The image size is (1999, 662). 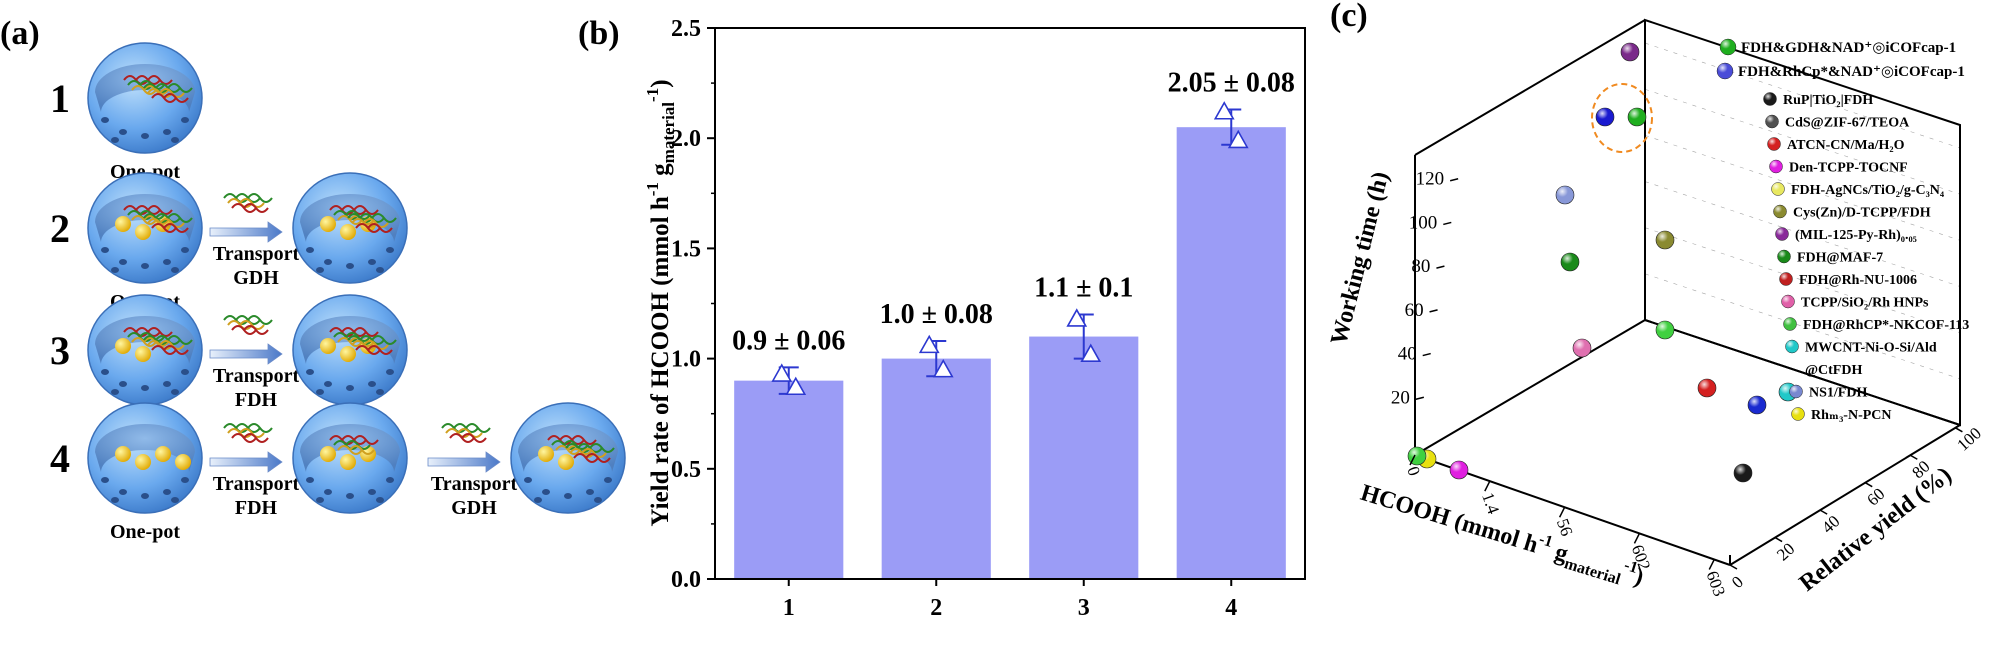 What do you see at coordinates (686, 580) in the screenshot?
I see `y-tick-label: 0.0` at bounding box center [686, 580].